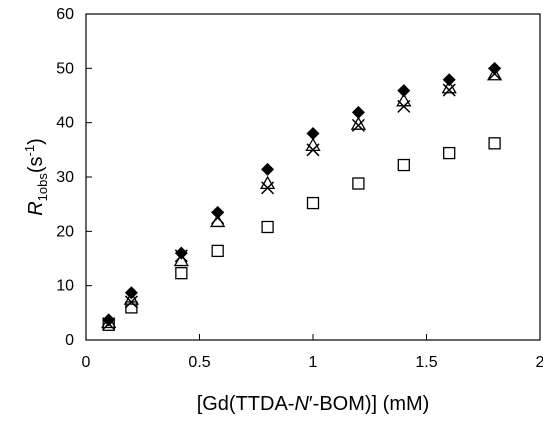 The height and width of the screenshot is (424, 543). I want to click on y-tick-label: 0, so click(69, 340).